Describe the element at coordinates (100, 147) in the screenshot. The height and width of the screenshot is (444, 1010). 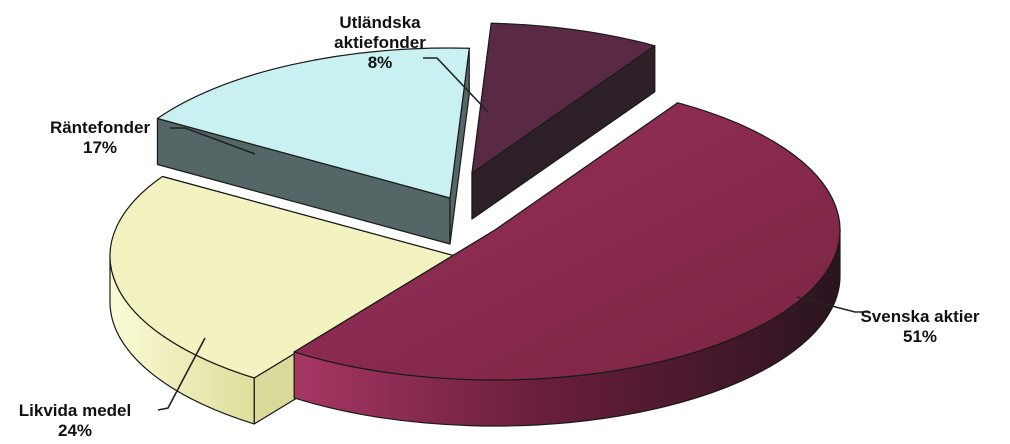
I see `slice-value-text: 17%` at that location.